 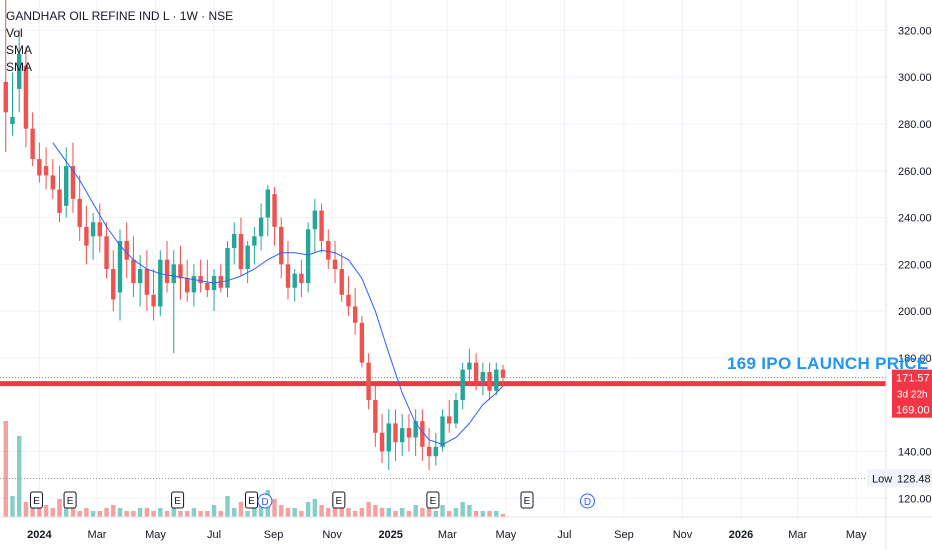 What do you see at coordinates (828, 363) in the screenshot?
I see `ipo-launch-price-annotation: 169 IPO LAUNCH PRICE` at bounding box center [828, 363].